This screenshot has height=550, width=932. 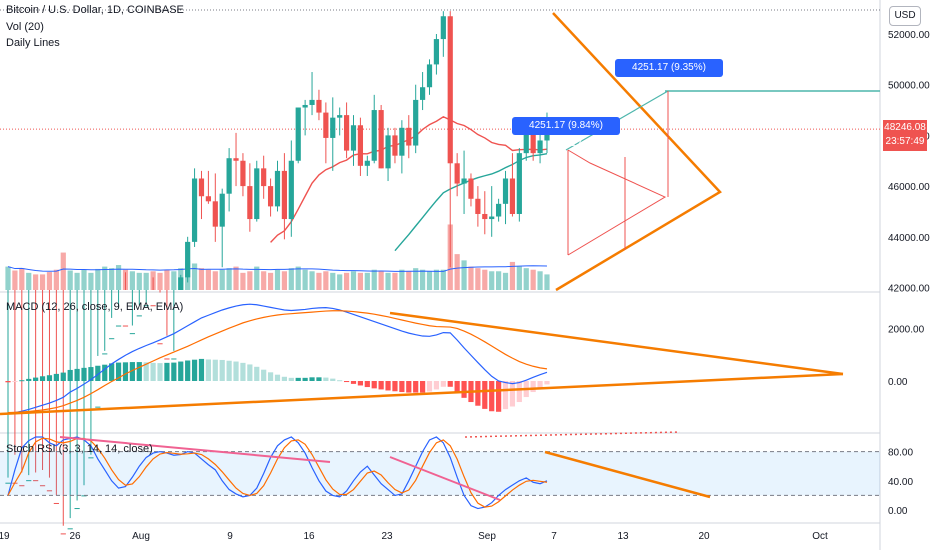 What do you see at coordinates (909, 187) in the screenshot?
I see `price-axis-tick: 46000.00` at bounding box center [909, 187].